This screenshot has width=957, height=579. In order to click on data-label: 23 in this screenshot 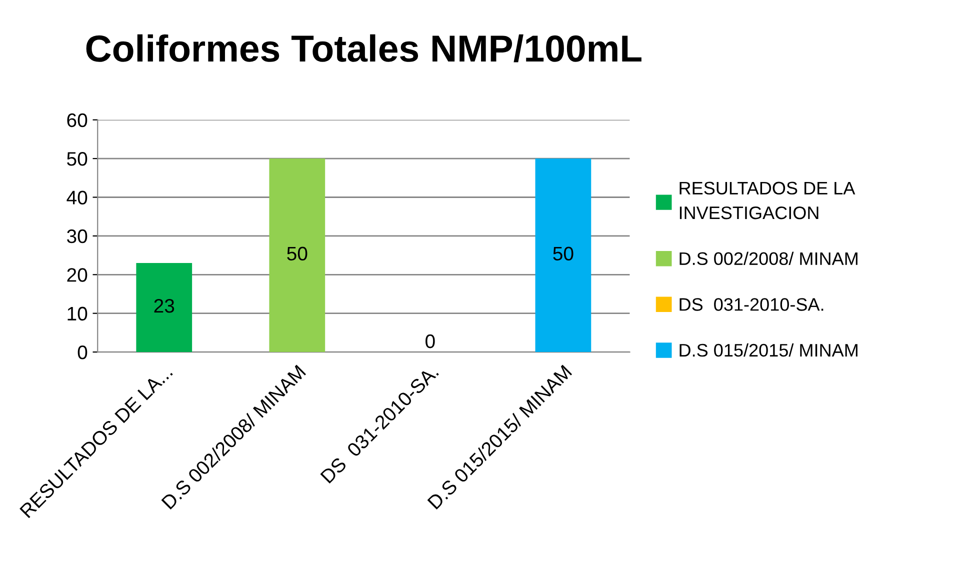, I will do `click(164, 305)`.